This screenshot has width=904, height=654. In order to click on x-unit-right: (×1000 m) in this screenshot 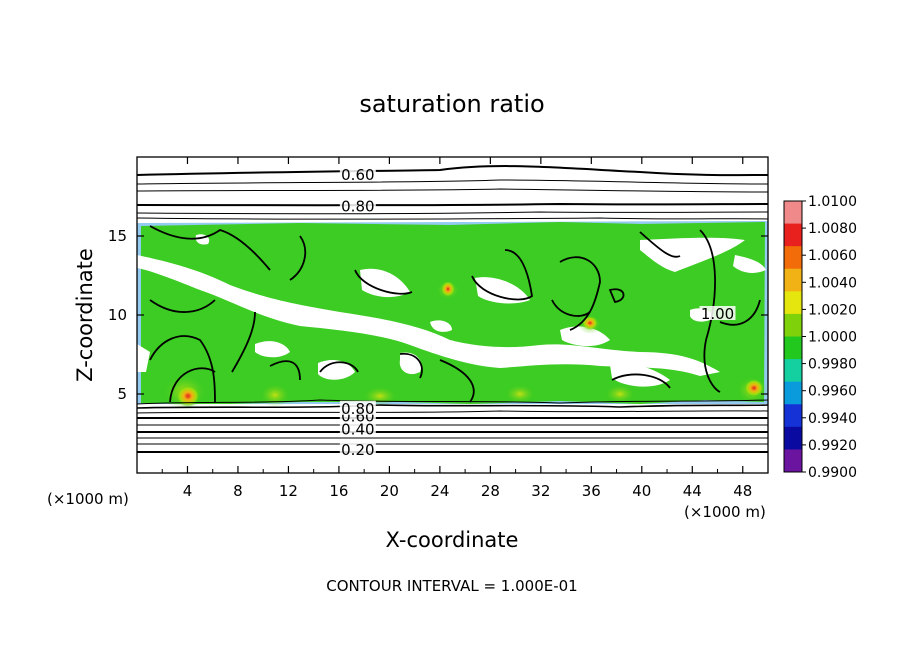, I will do `click(725, 512)`.